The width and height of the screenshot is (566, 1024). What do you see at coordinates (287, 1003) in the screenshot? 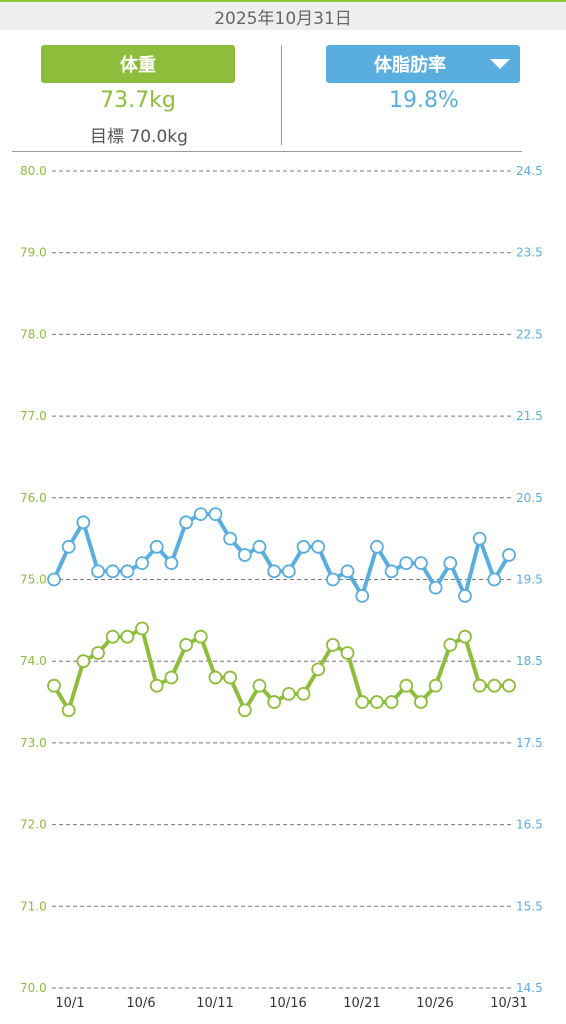
I see `x-tick-label: 10/16` at bounding box center [287, 1003].